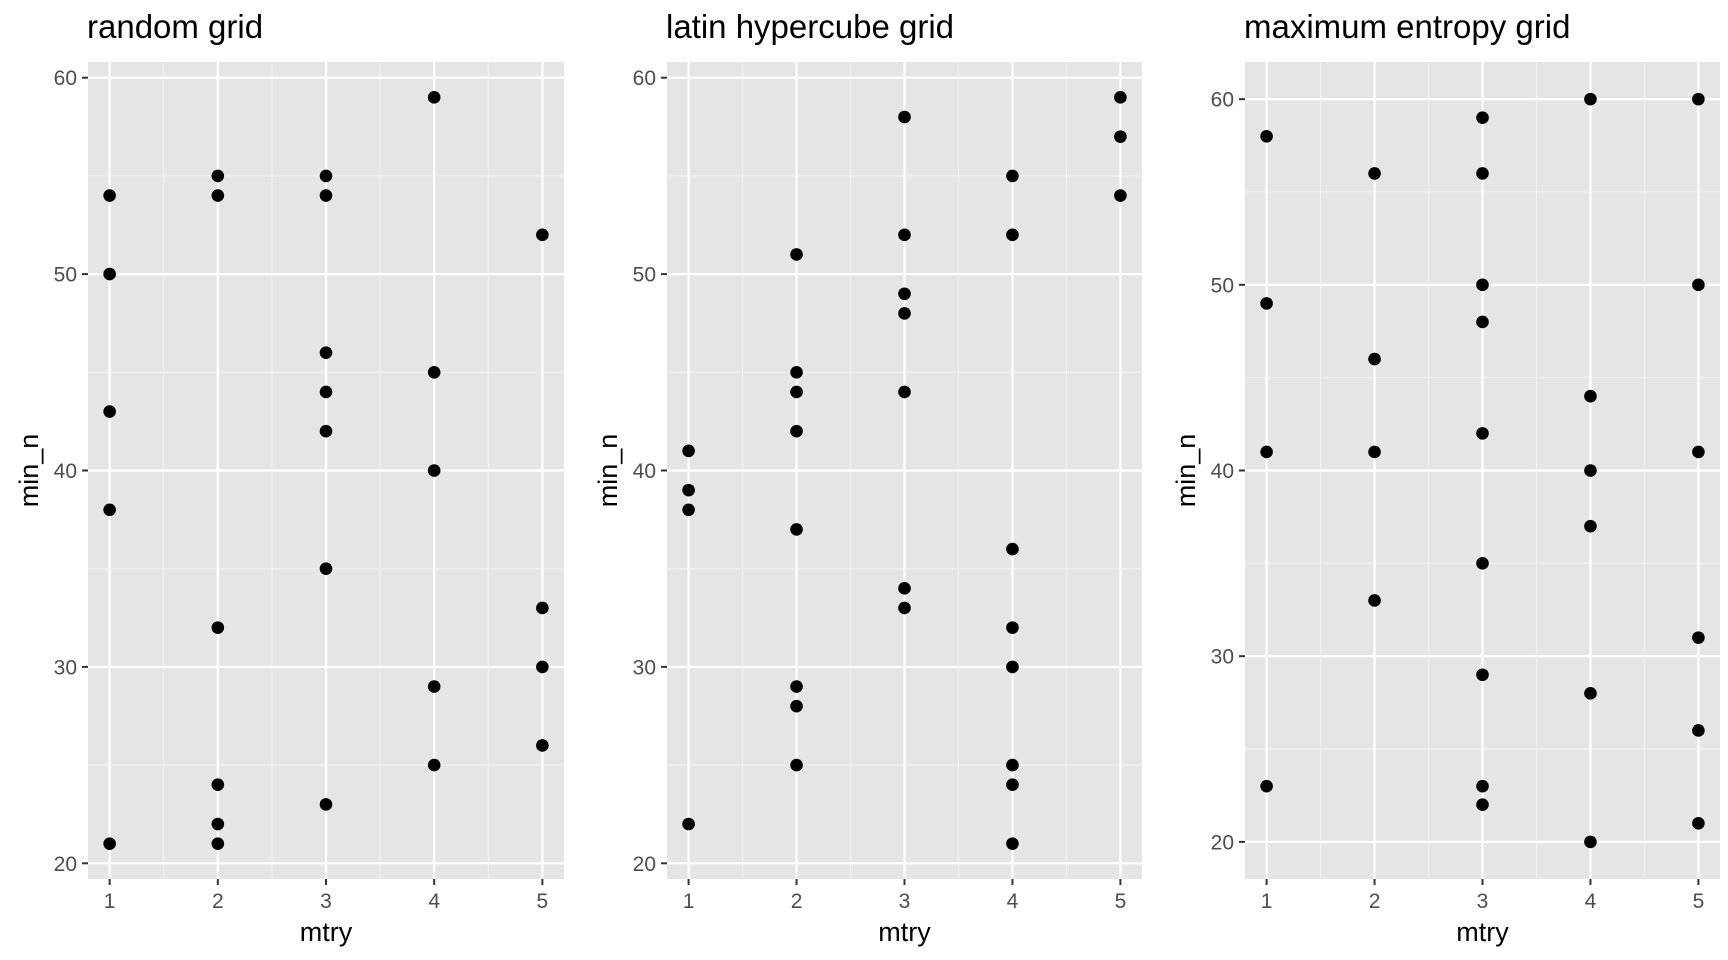 The width and height of the screenshot is (1728, 960). What do you see at coordinates (326, 932) in the screenshot?
I see `x-axis-label: mtry` at bounding box center [326, 932].